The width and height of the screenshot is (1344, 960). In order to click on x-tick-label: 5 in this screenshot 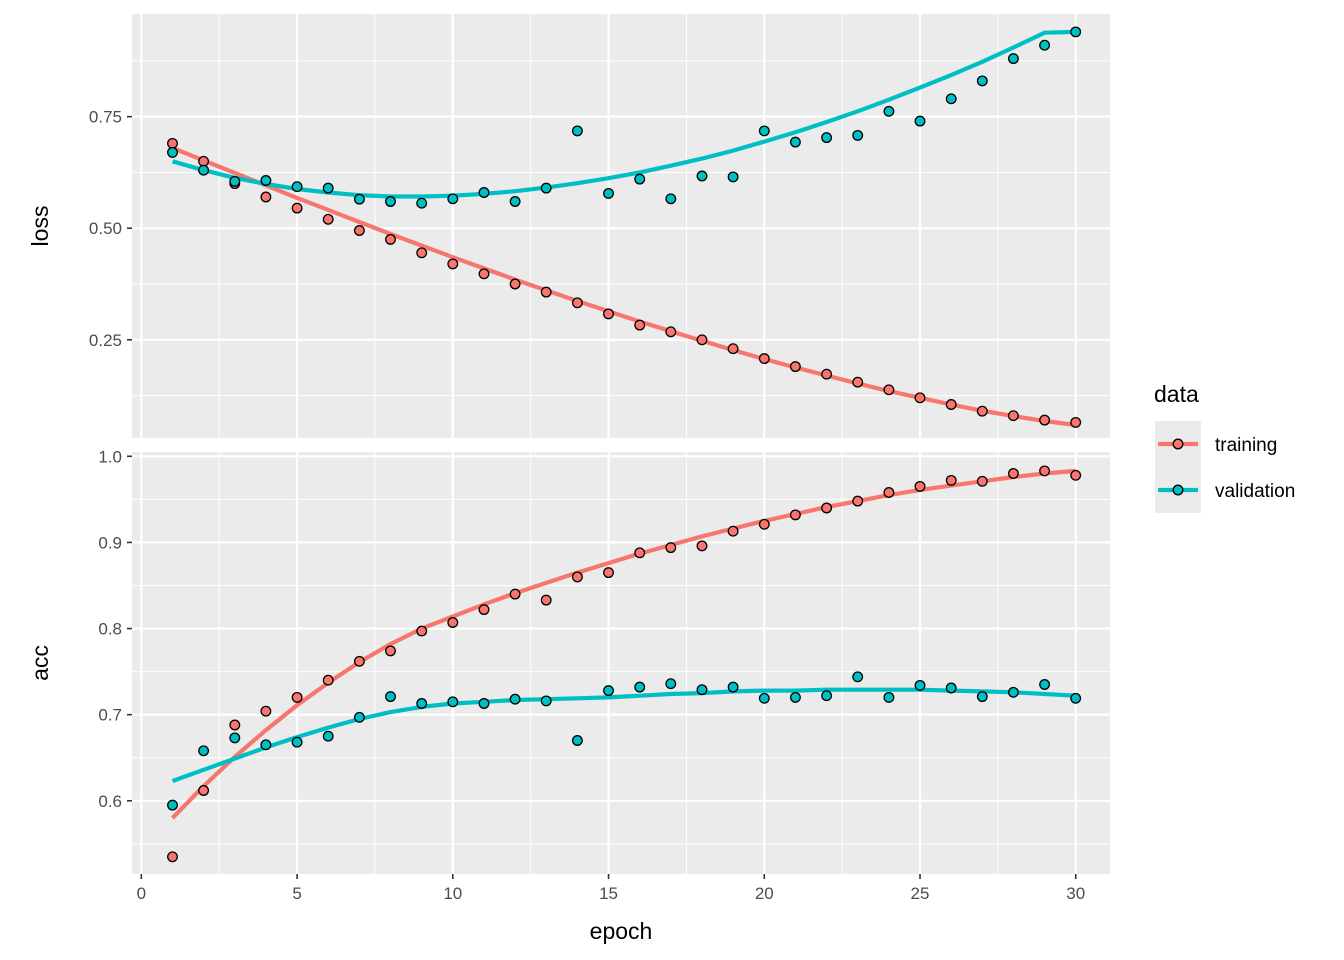, I will do `click(296, 893)`.